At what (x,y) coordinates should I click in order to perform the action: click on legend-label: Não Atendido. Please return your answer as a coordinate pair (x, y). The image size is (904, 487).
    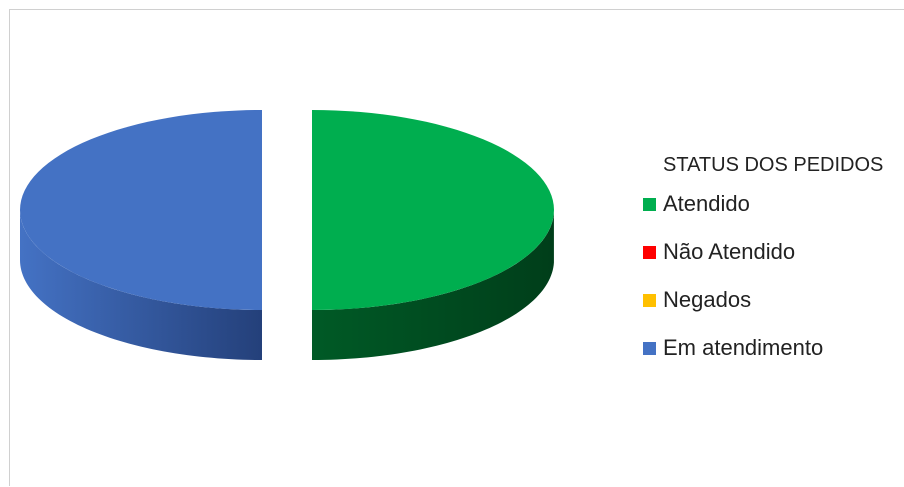
    Looking at the image, I should click on (729, 251).